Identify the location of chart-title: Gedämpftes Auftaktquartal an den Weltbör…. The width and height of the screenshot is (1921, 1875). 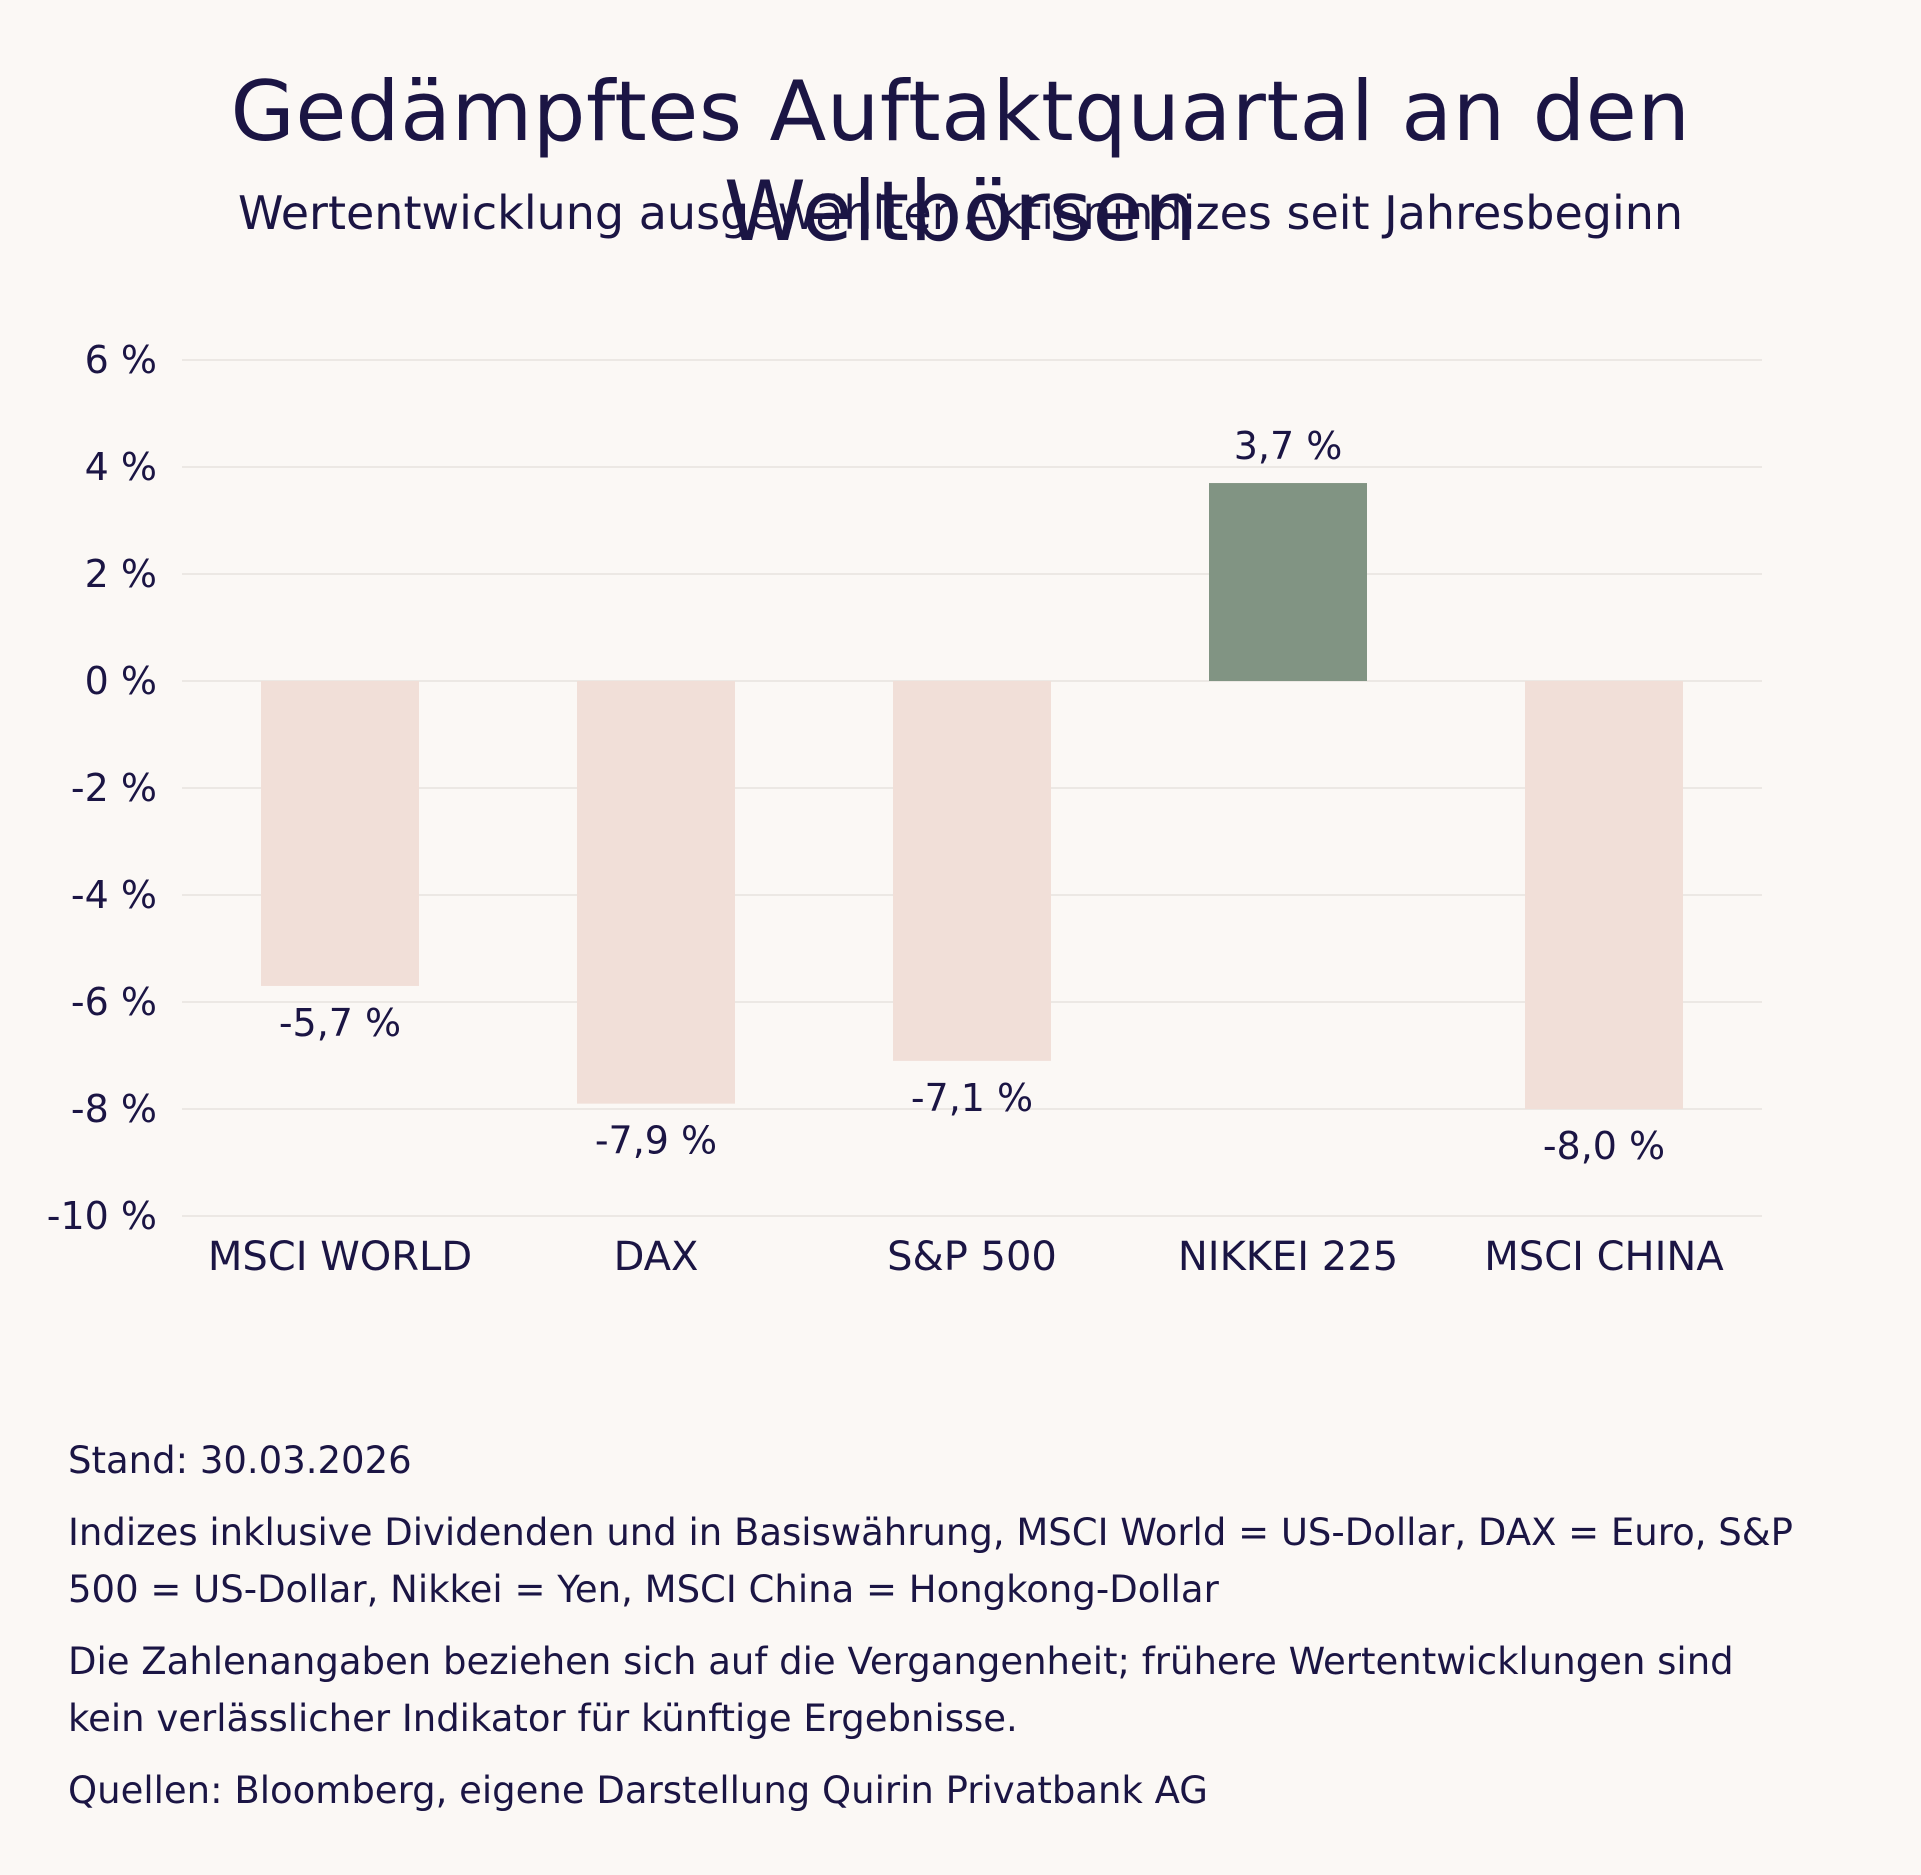
(960, 161).